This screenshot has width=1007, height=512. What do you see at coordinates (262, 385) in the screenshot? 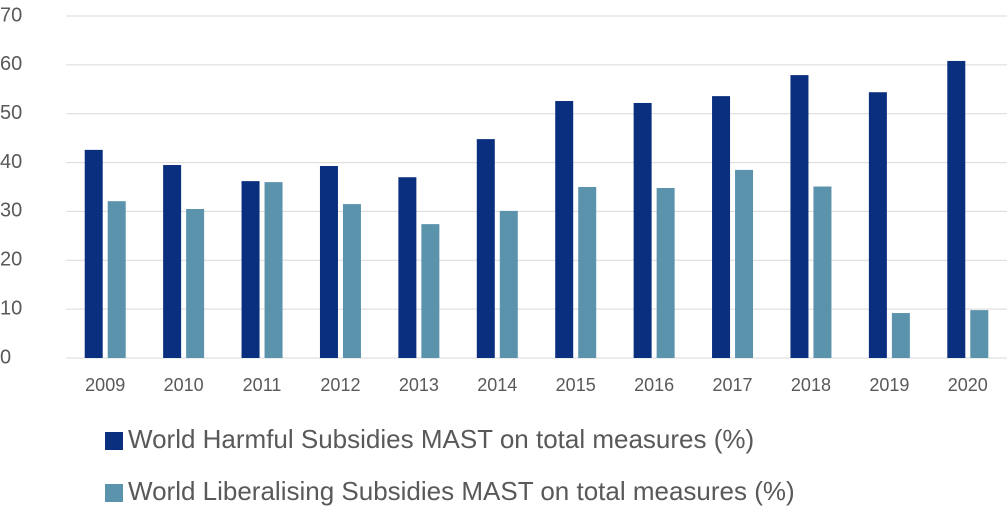
I see `x-tick-label: 2011` at bounding box center [262, 385].